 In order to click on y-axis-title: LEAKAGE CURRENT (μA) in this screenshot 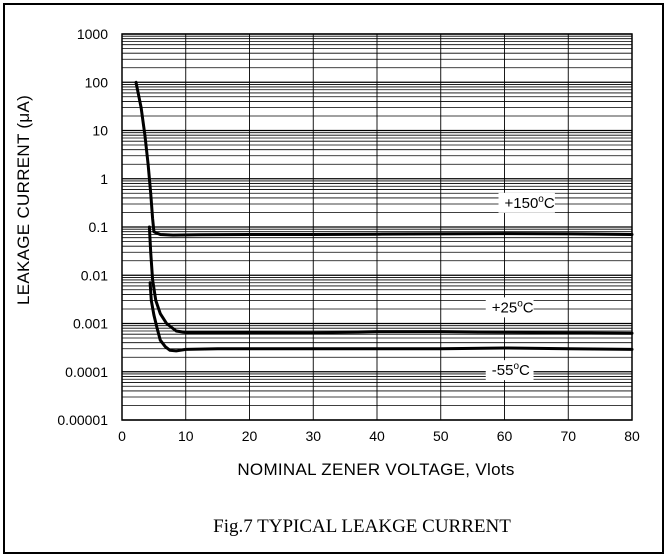, I will do `click(23, 200)`.